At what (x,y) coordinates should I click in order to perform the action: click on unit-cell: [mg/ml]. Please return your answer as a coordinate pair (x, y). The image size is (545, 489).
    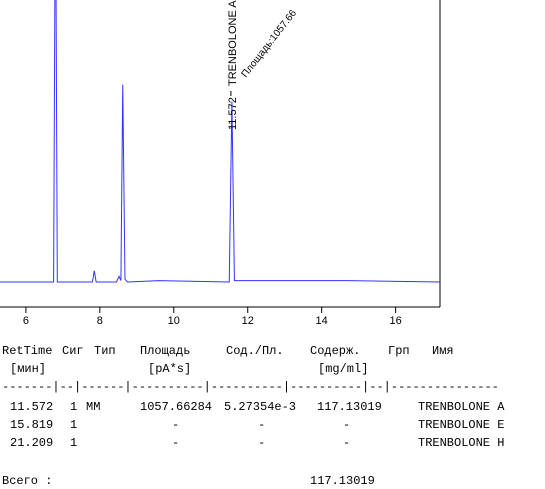
    Looking at the image, I should click on (343, 369).